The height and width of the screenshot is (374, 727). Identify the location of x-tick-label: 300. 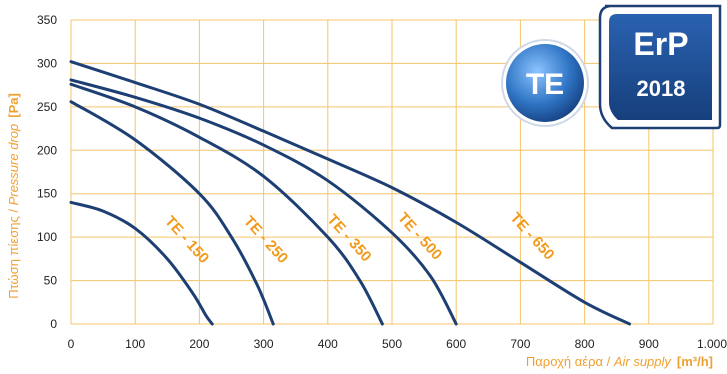
(264, 344).